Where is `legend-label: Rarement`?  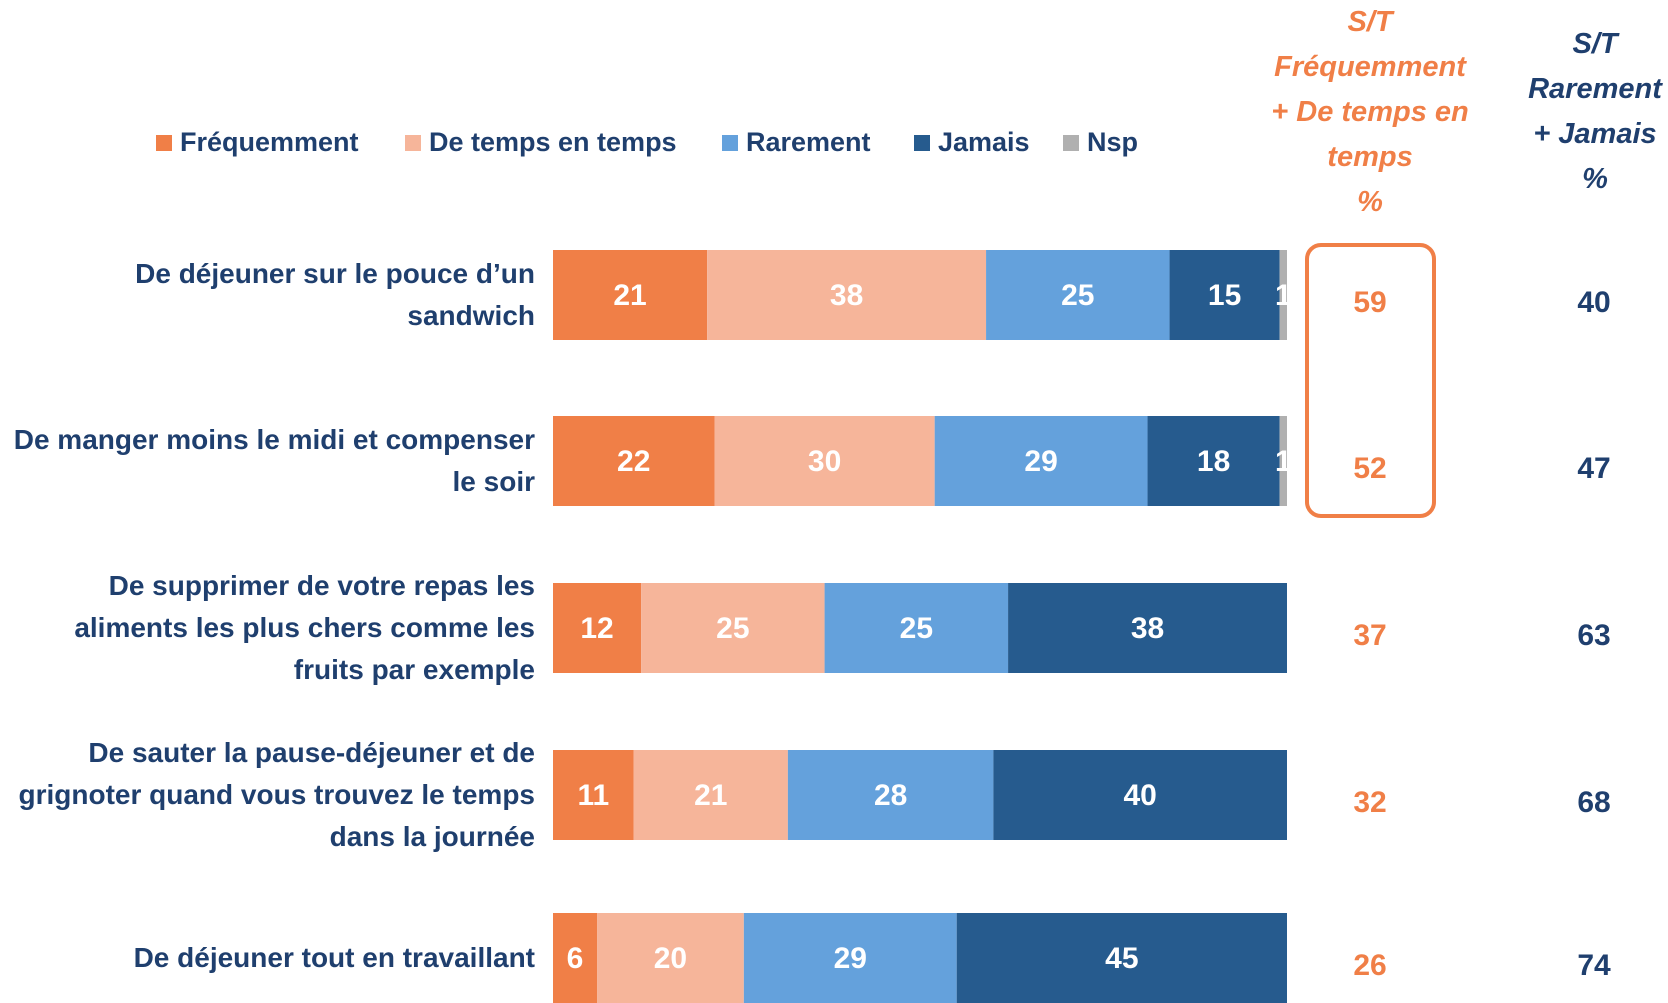
legend-label: Rarement is located at coordinates (808, 142).